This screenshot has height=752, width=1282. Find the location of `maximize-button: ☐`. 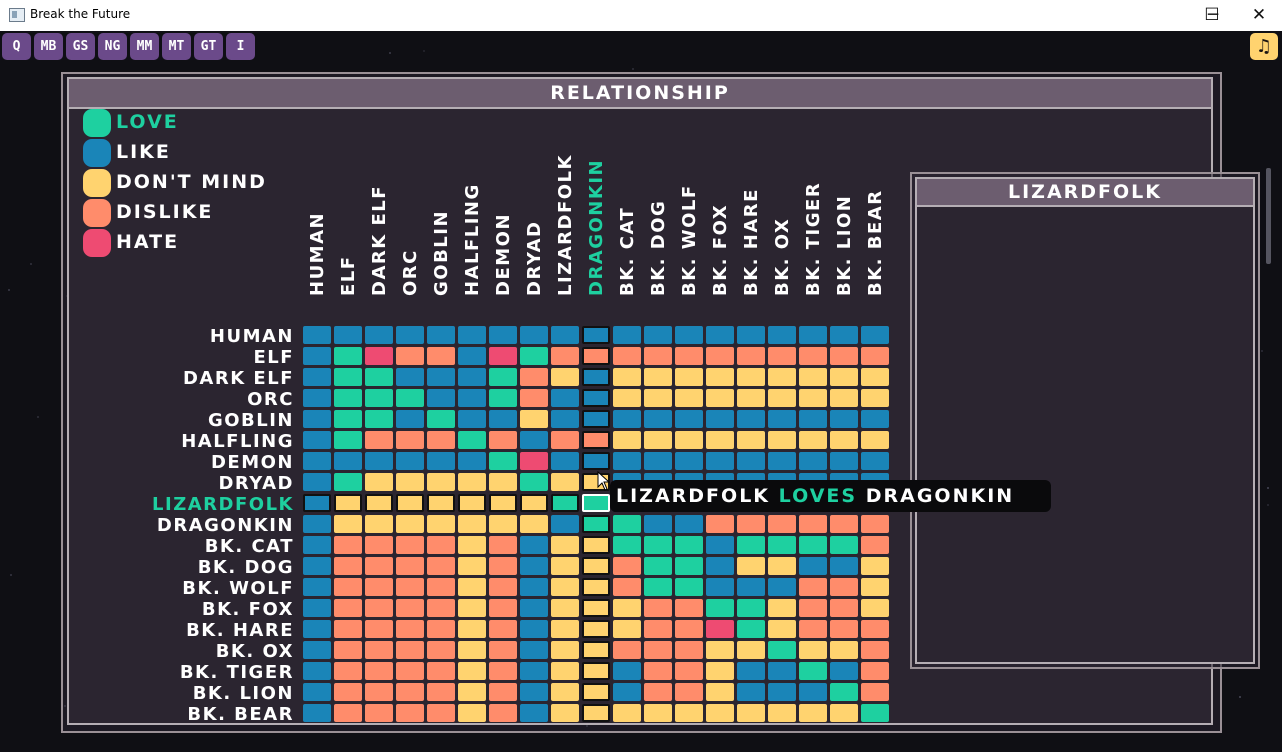

maximize-button: ☐ is located at coordinates (1212, 15).